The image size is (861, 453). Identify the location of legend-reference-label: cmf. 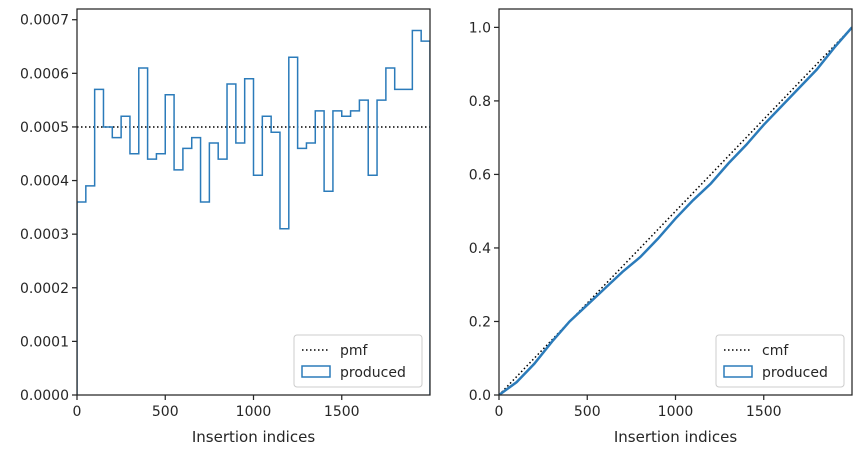
(775, 351).